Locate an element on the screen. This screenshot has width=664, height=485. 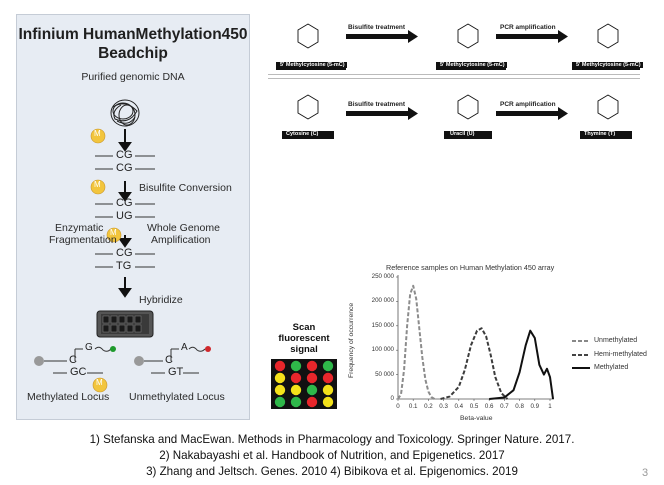
row2-arrow1-label: Bisulfite treatment is located at coordinates (377, 104).